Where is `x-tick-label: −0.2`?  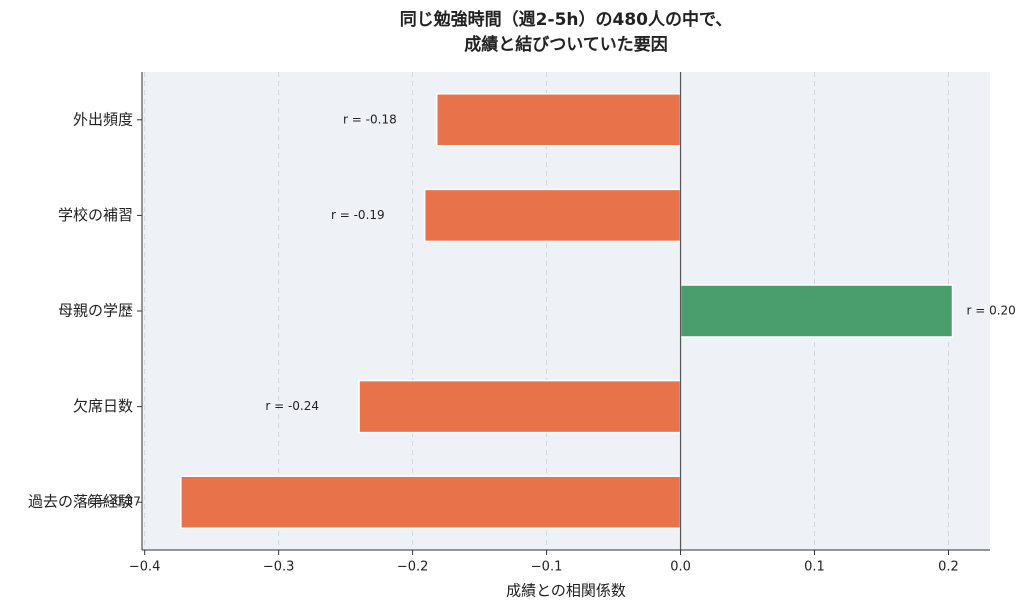 x-tick-label: −0.2 is located at coordinates (413, 567).